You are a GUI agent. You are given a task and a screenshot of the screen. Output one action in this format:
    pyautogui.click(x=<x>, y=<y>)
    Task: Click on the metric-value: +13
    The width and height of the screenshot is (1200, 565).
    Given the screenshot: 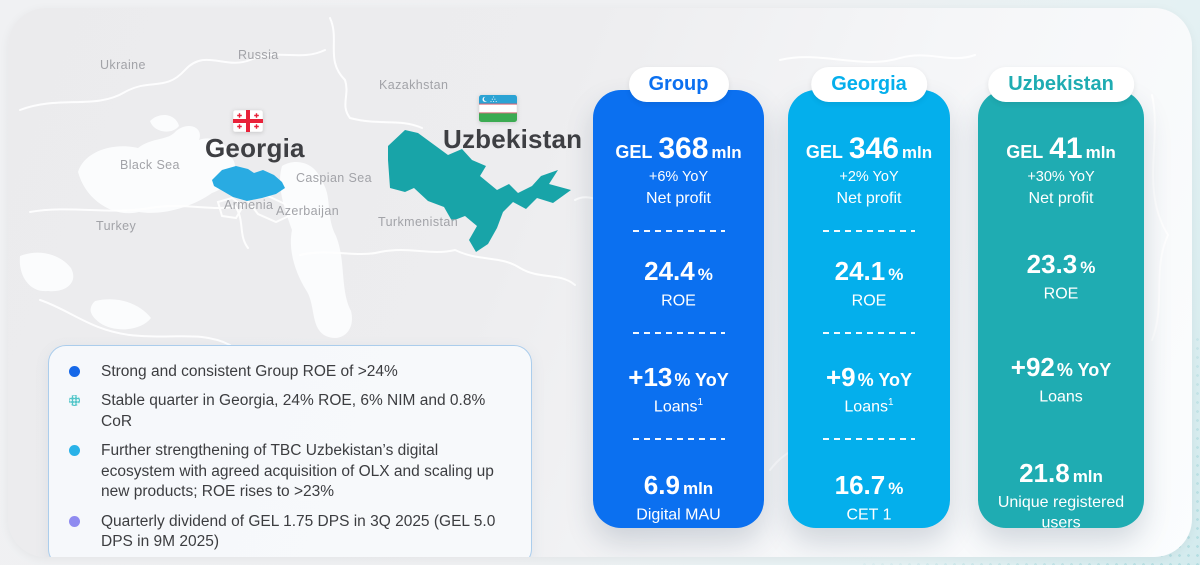 What is the action you would take?
    pyautogui.click(x=650, y=377)
    